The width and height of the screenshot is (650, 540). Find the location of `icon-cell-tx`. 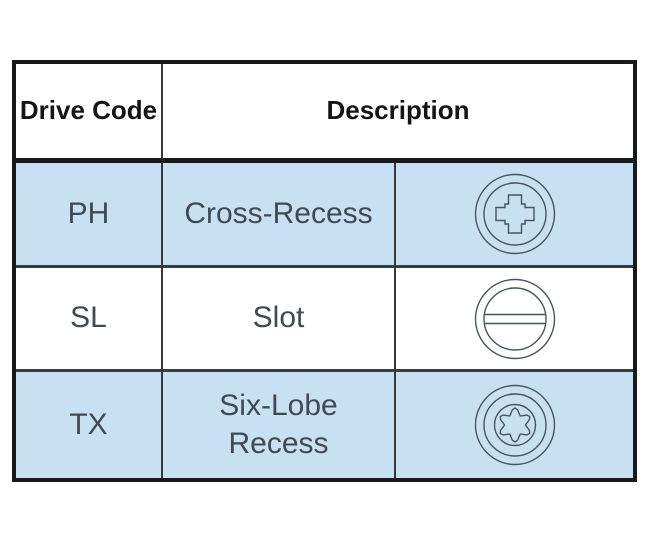

icon-cell-tx is located at coordinates (514, 425).